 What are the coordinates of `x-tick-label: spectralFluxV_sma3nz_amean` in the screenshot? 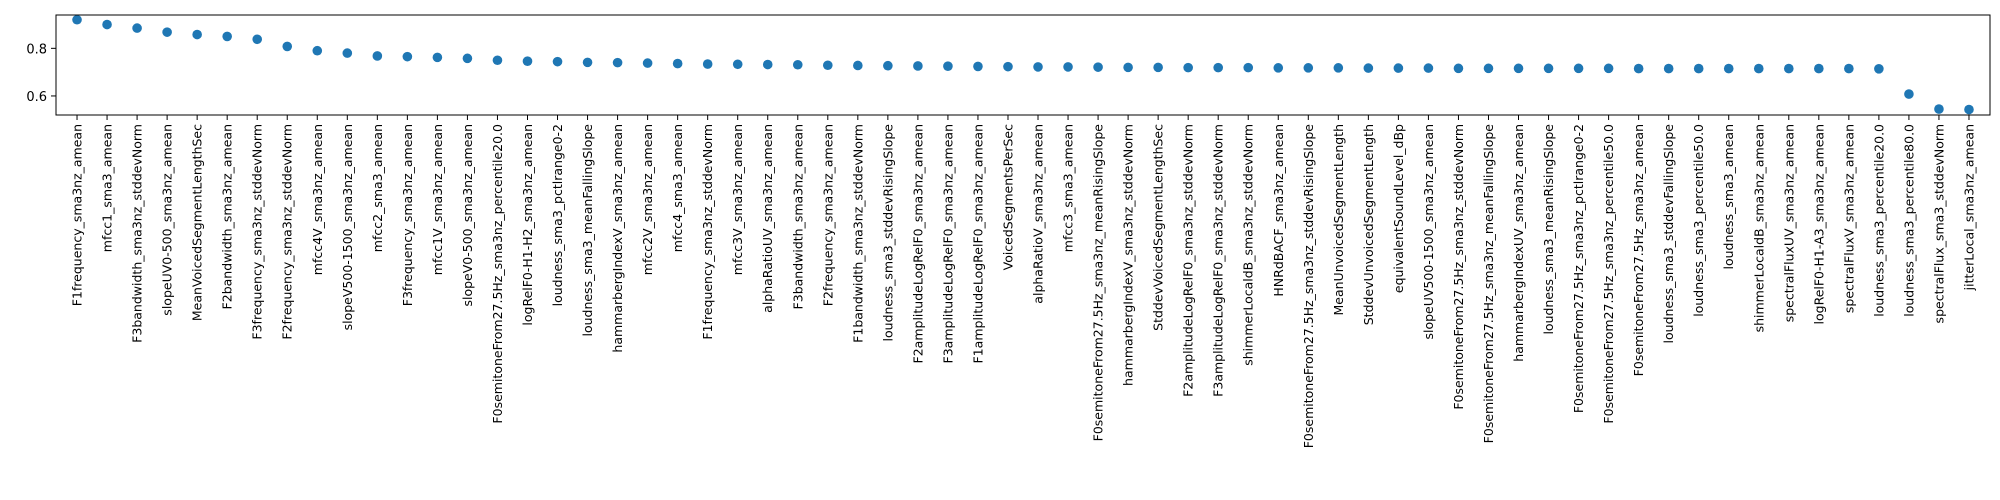 It's located at (1848, 218).